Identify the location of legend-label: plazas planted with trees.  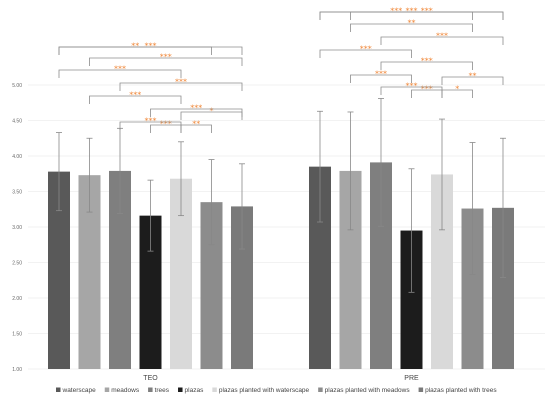
(461, 390).